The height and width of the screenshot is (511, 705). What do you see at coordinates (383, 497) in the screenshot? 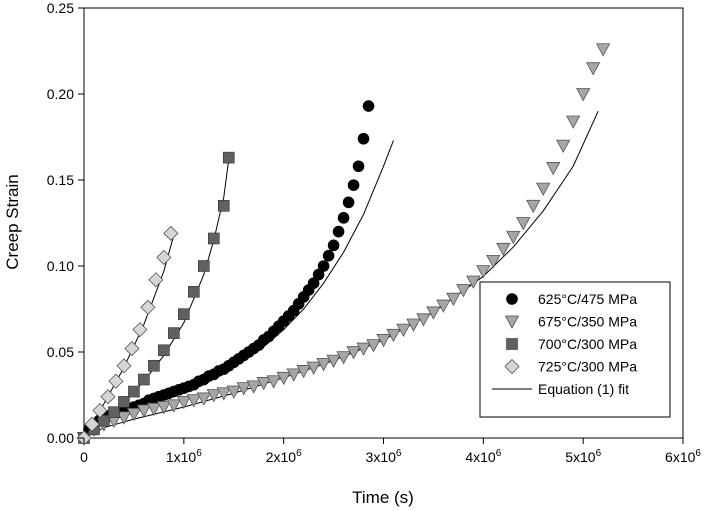
I see `x-axis-title: Time (s)` at bounding box center [383, 497].